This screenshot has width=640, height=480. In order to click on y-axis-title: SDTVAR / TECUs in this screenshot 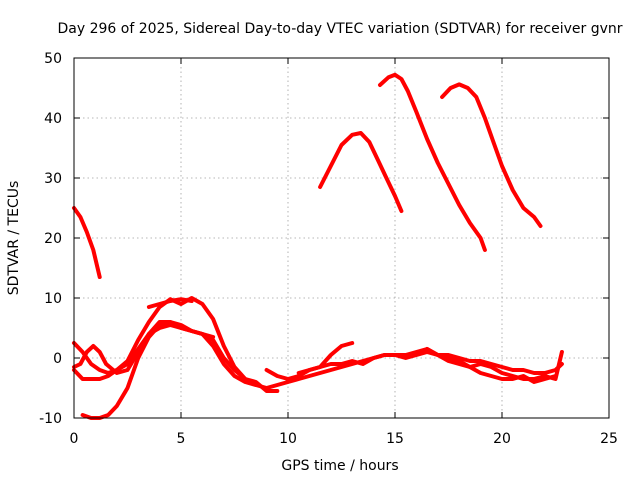, I will do `click(14, 238)`.